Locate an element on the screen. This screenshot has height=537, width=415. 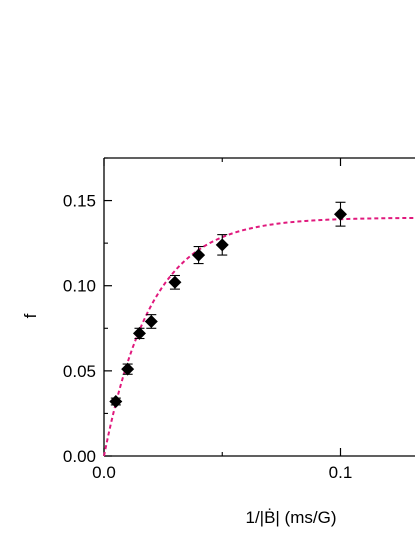
y-tick-label: 0.15 is located at coordinates (79, 201).